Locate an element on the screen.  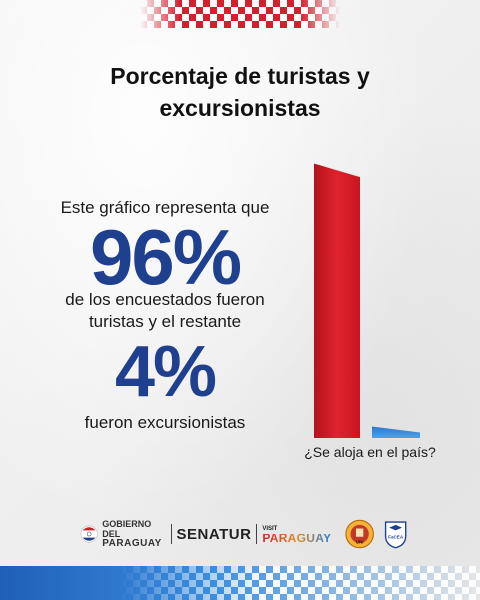
lead-text: Este gráfico representa que is located at coordinates (165, 207).